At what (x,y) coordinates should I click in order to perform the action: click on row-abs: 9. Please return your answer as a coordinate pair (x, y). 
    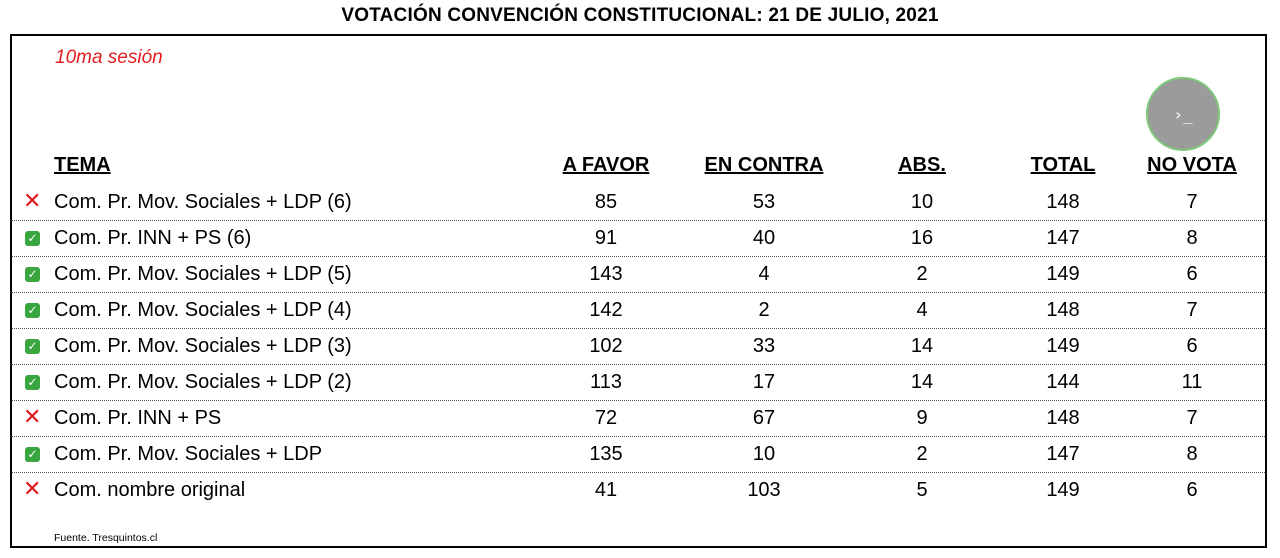
    Looking at the image, I should click on (922, 418).